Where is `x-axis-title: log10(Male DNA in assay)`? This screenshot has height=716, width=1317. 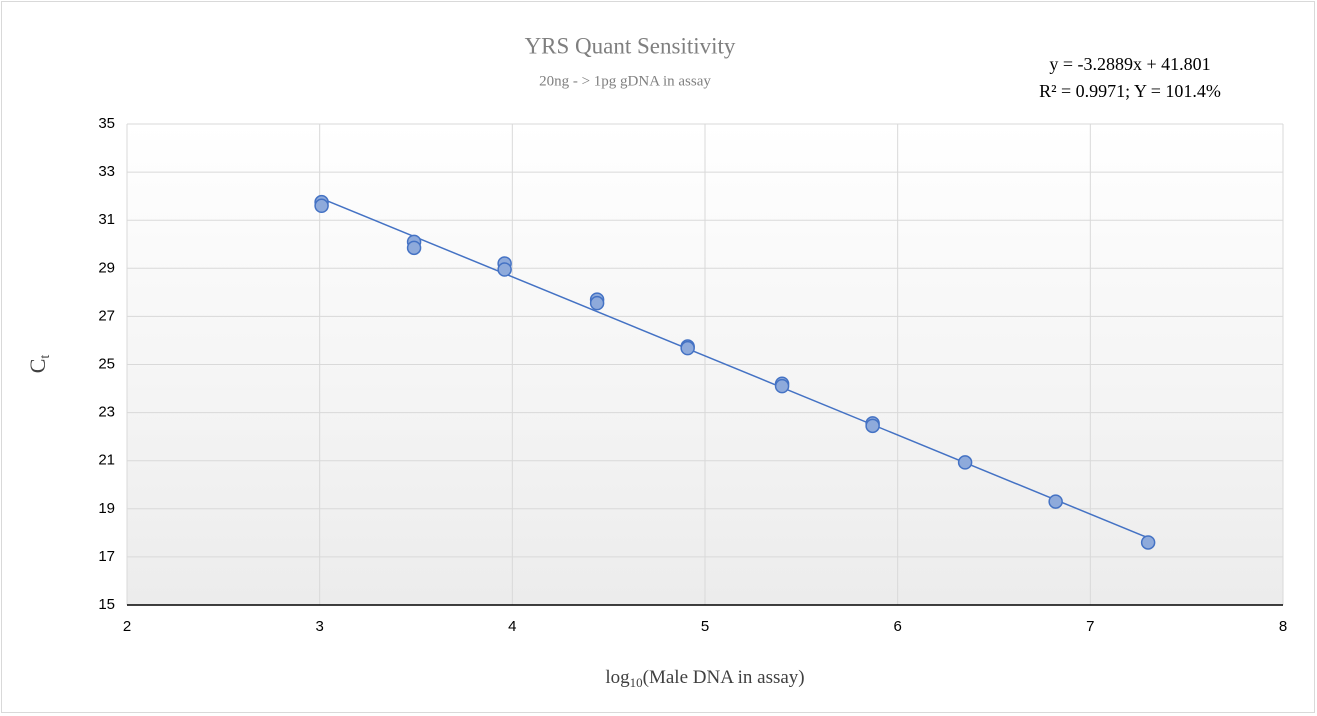
x-axis-title: log10(Male DNA in assay) is located at coordinates (704, 678).